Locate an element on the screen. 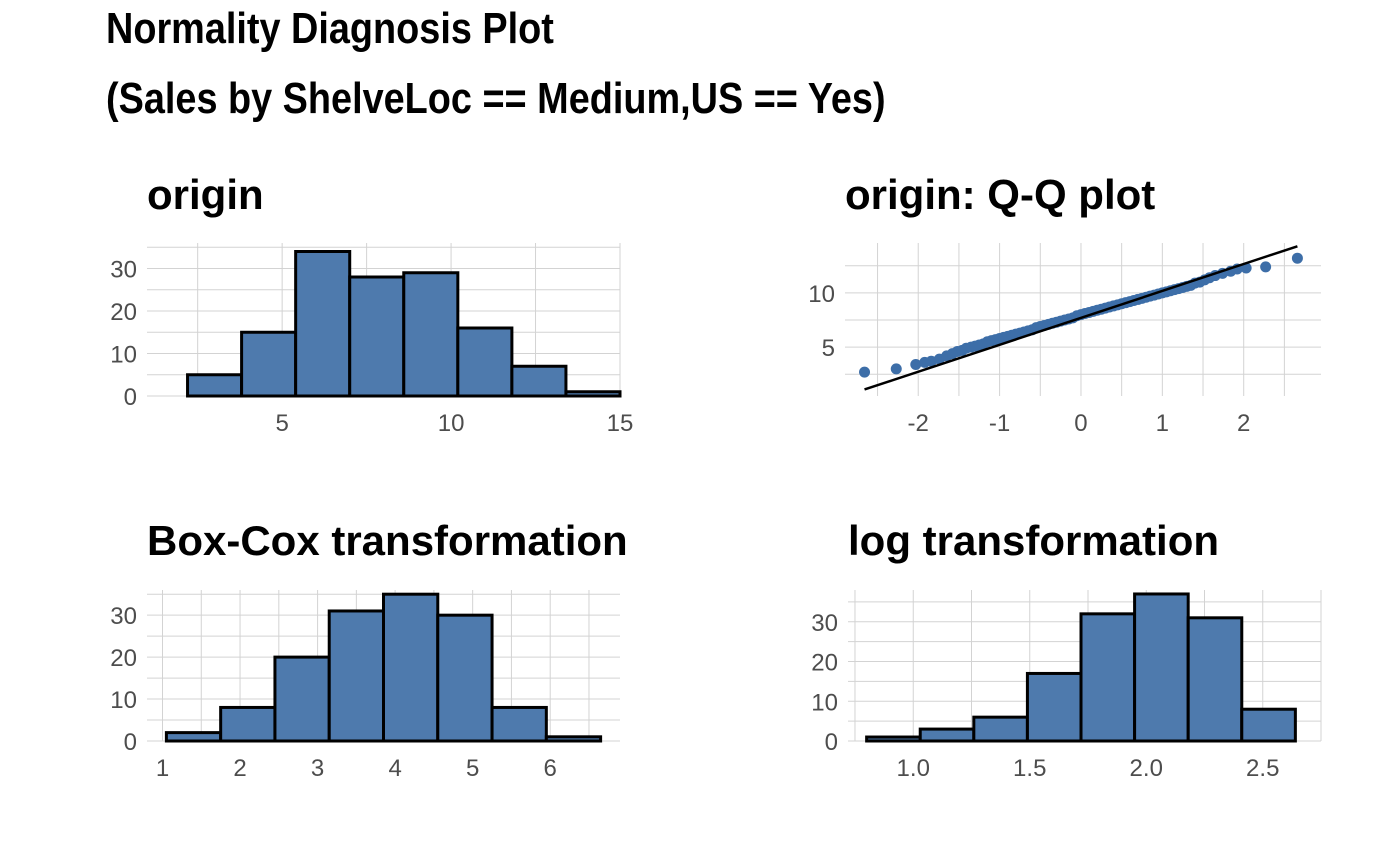  chart-panel-1: origin 0 10 20 30 5 10 15 is located at coordinates (371, 304).